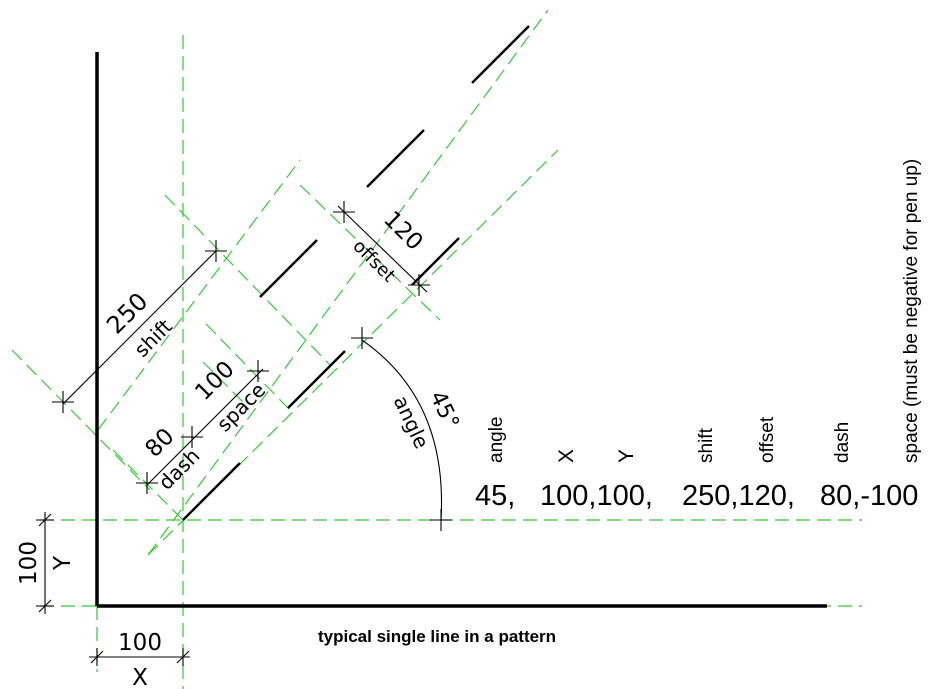 The image size is (935, 689). I want to click on guide-pattern-line-parallel, so click(199, 295).